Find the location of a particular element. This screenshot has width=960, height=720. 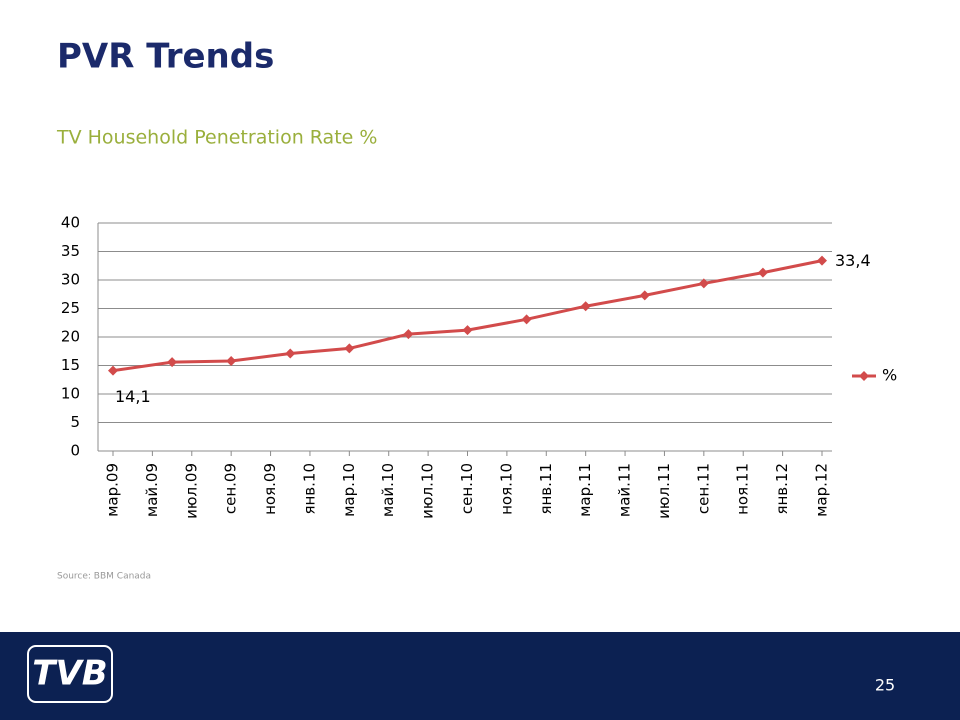

y-tick-label: 40 is located at coordinates (70, 223).